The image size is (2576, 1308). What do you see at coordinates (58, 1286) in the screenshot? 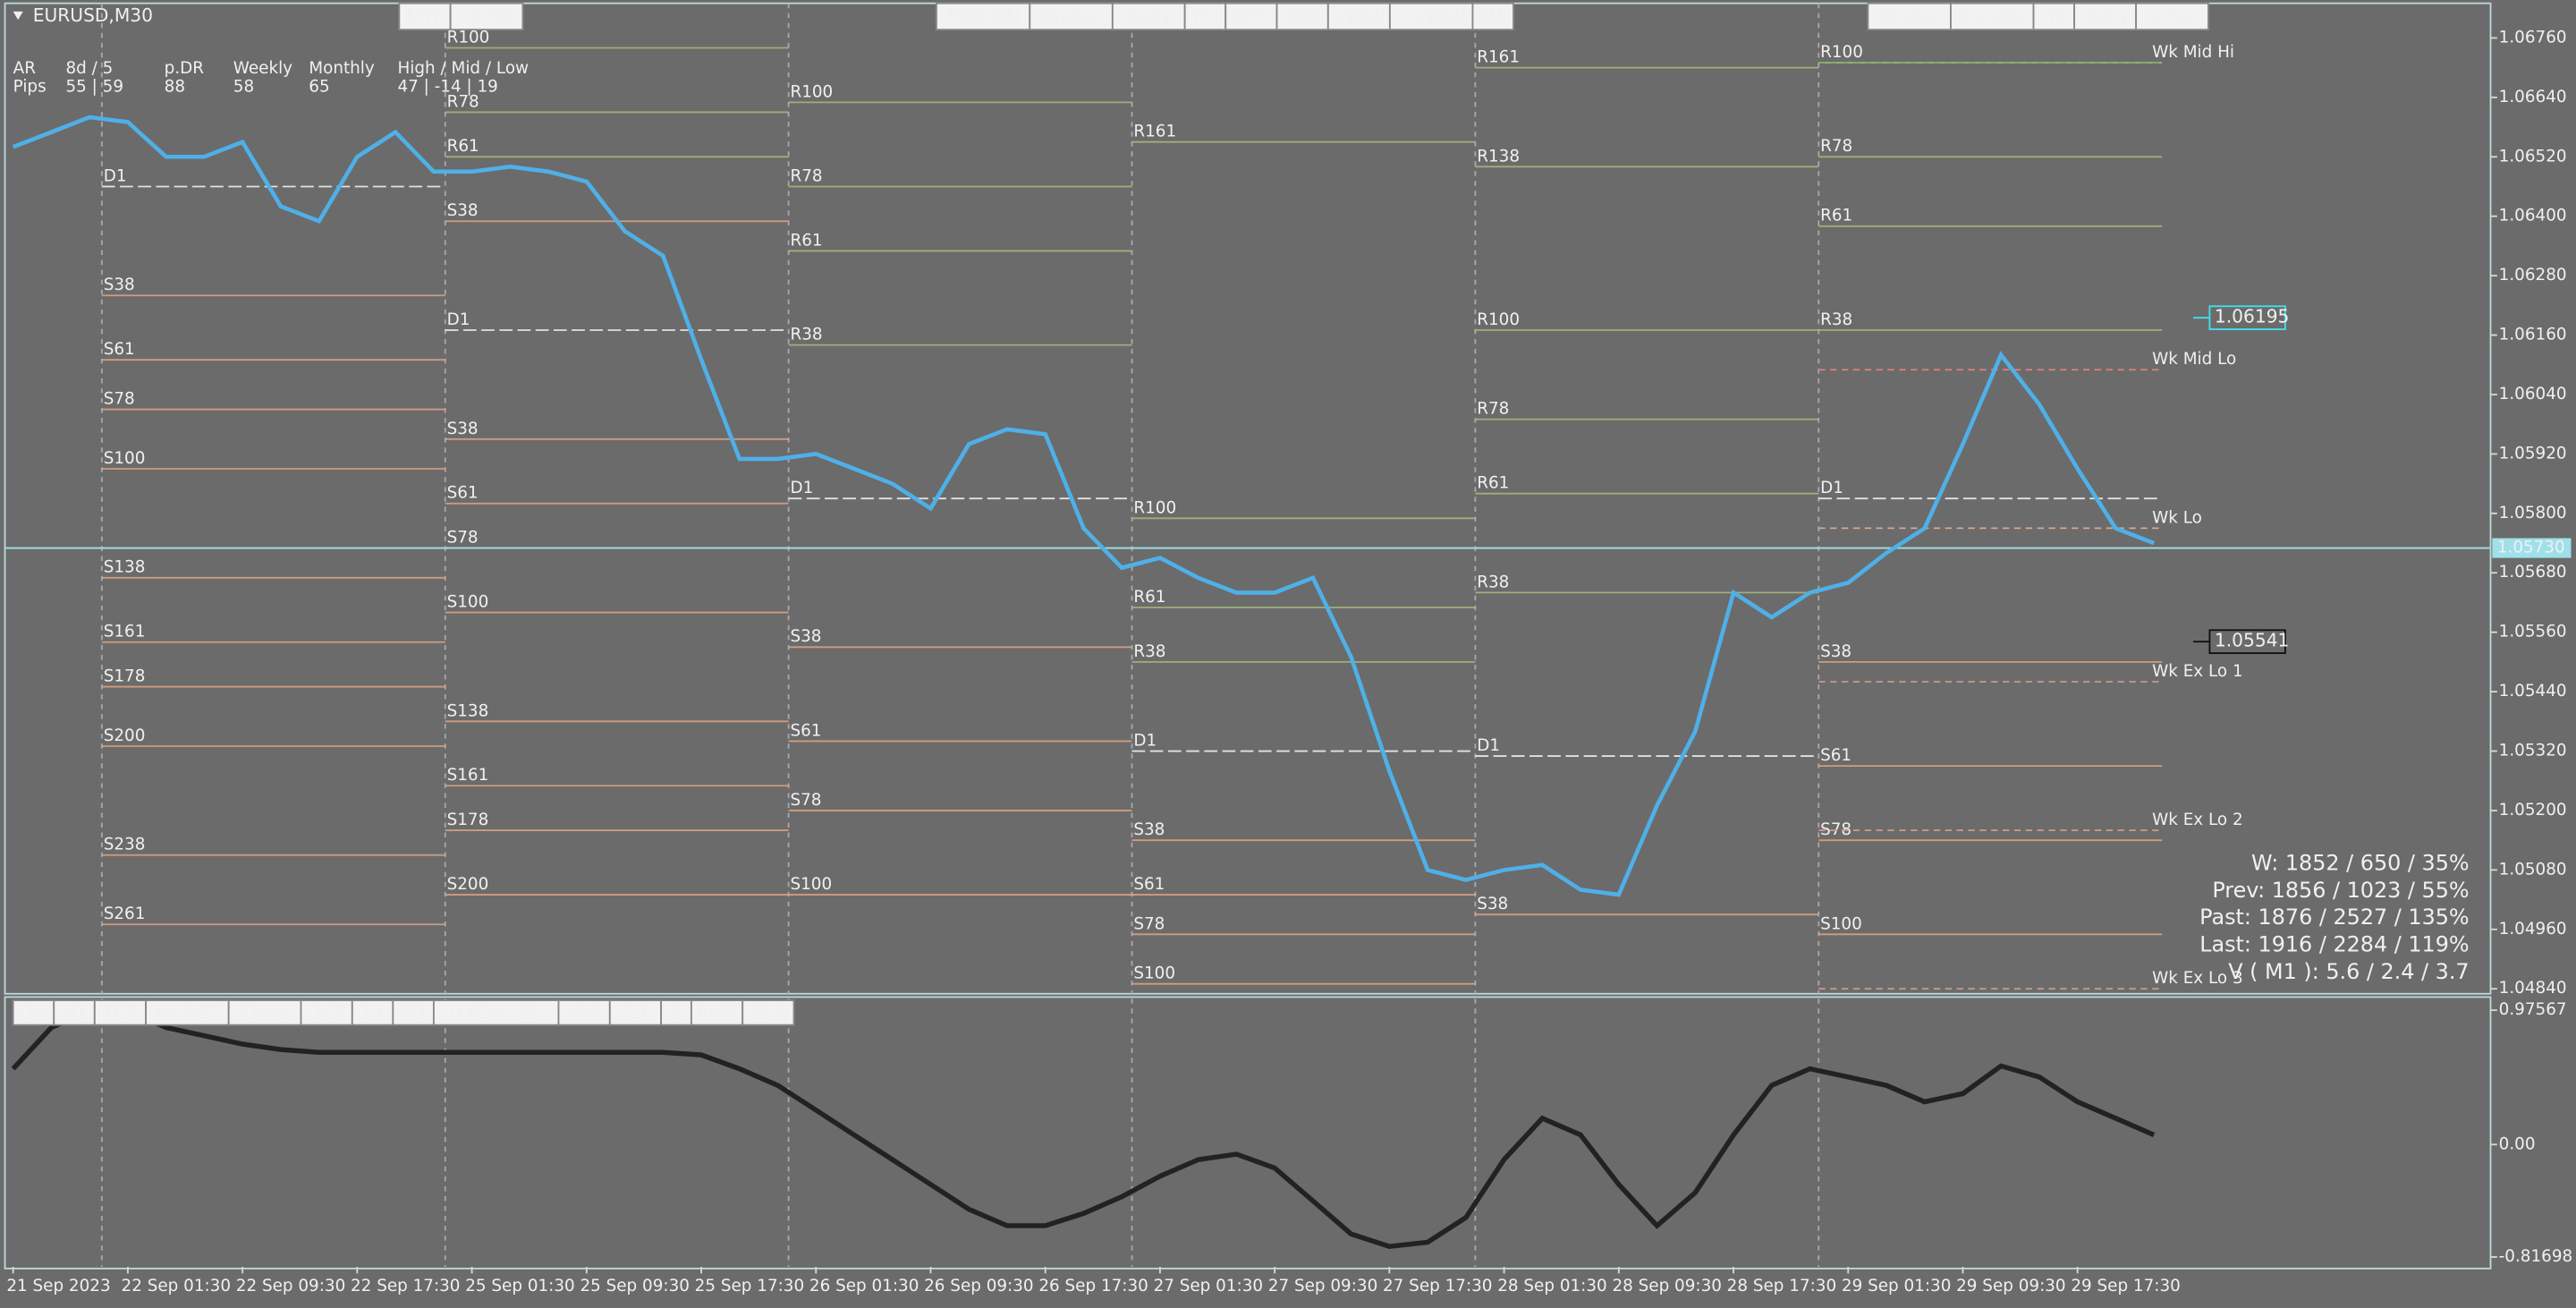
I see `x-tick-label: 21 Sep 2023` at bounding box center [58, 1286].